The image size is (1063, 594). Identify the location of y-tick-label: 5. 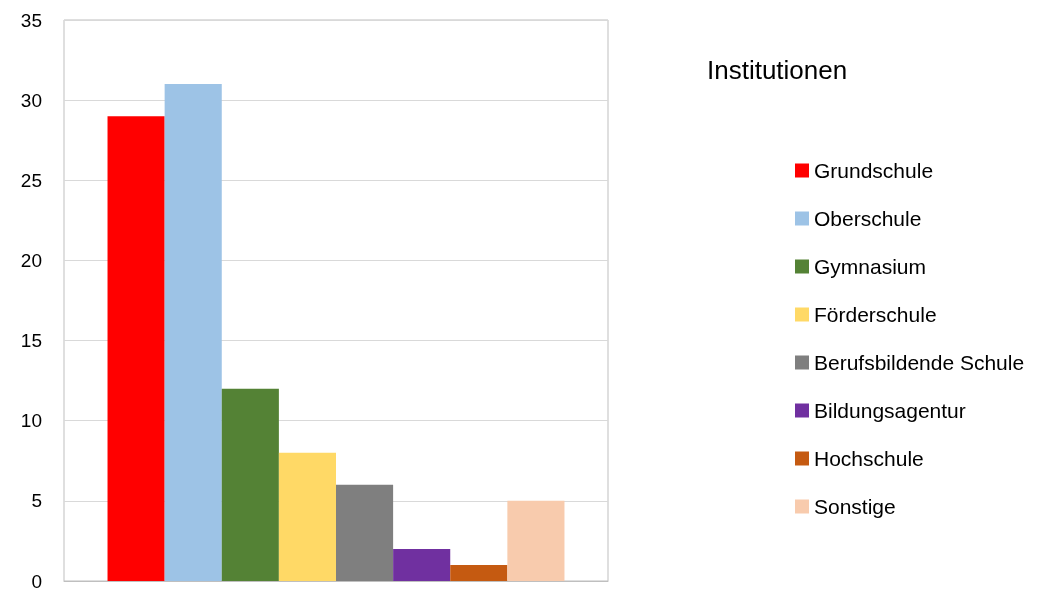
(36, 501).